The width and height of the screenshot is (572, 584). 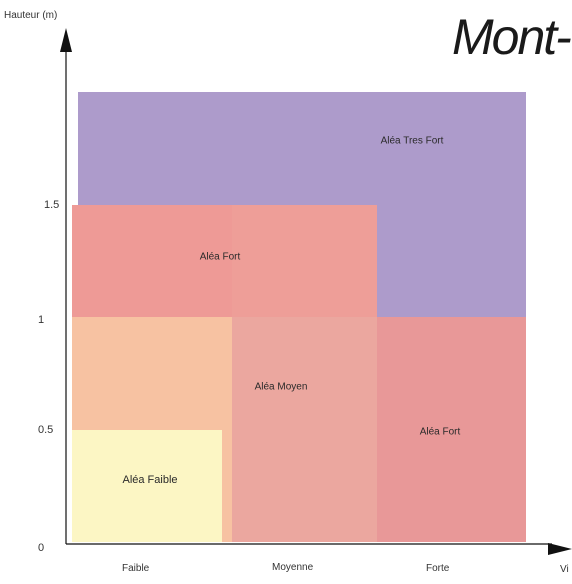 I want to click on zone-label-fort-right: Aléa Fort, so click(x=440, y=432).